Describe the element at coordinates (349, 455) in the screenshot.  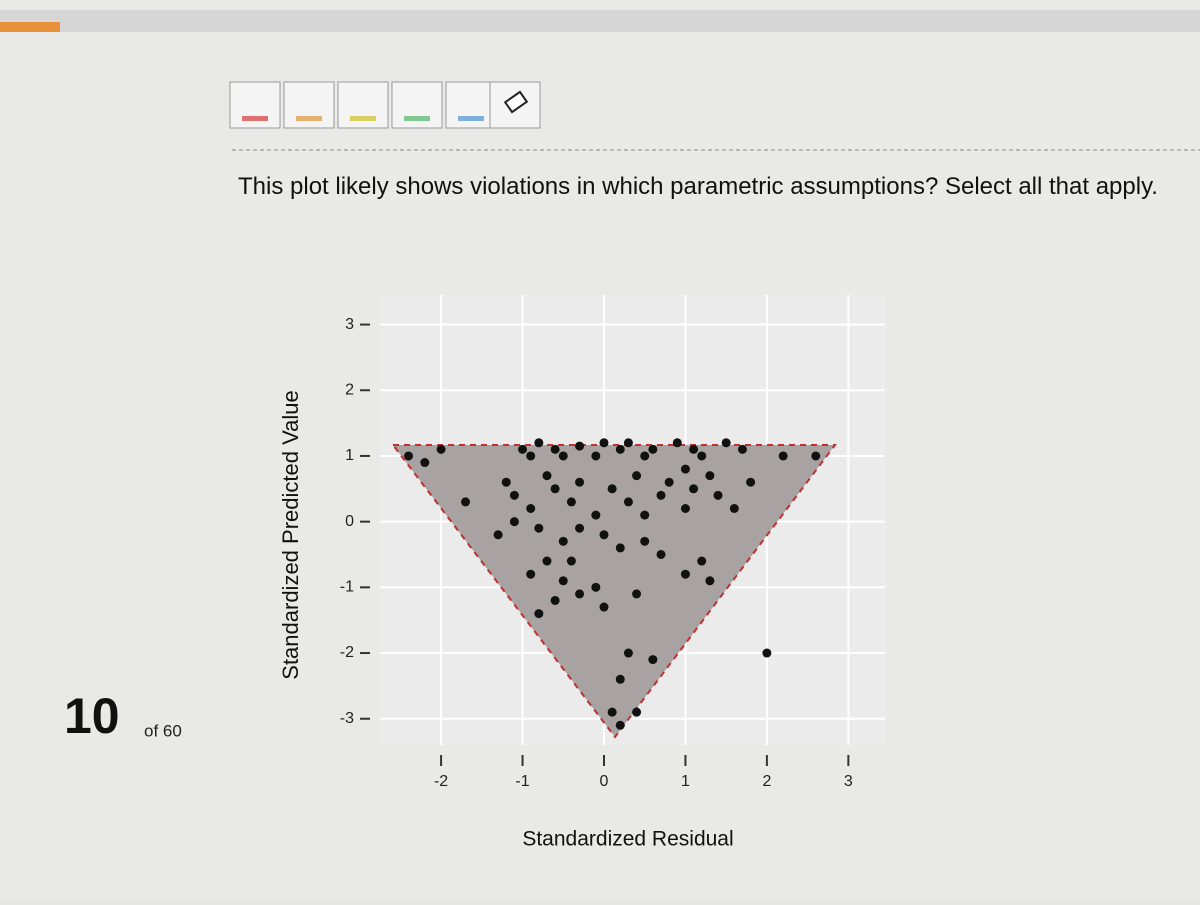
I see `y-tick-label: 1` at that location.